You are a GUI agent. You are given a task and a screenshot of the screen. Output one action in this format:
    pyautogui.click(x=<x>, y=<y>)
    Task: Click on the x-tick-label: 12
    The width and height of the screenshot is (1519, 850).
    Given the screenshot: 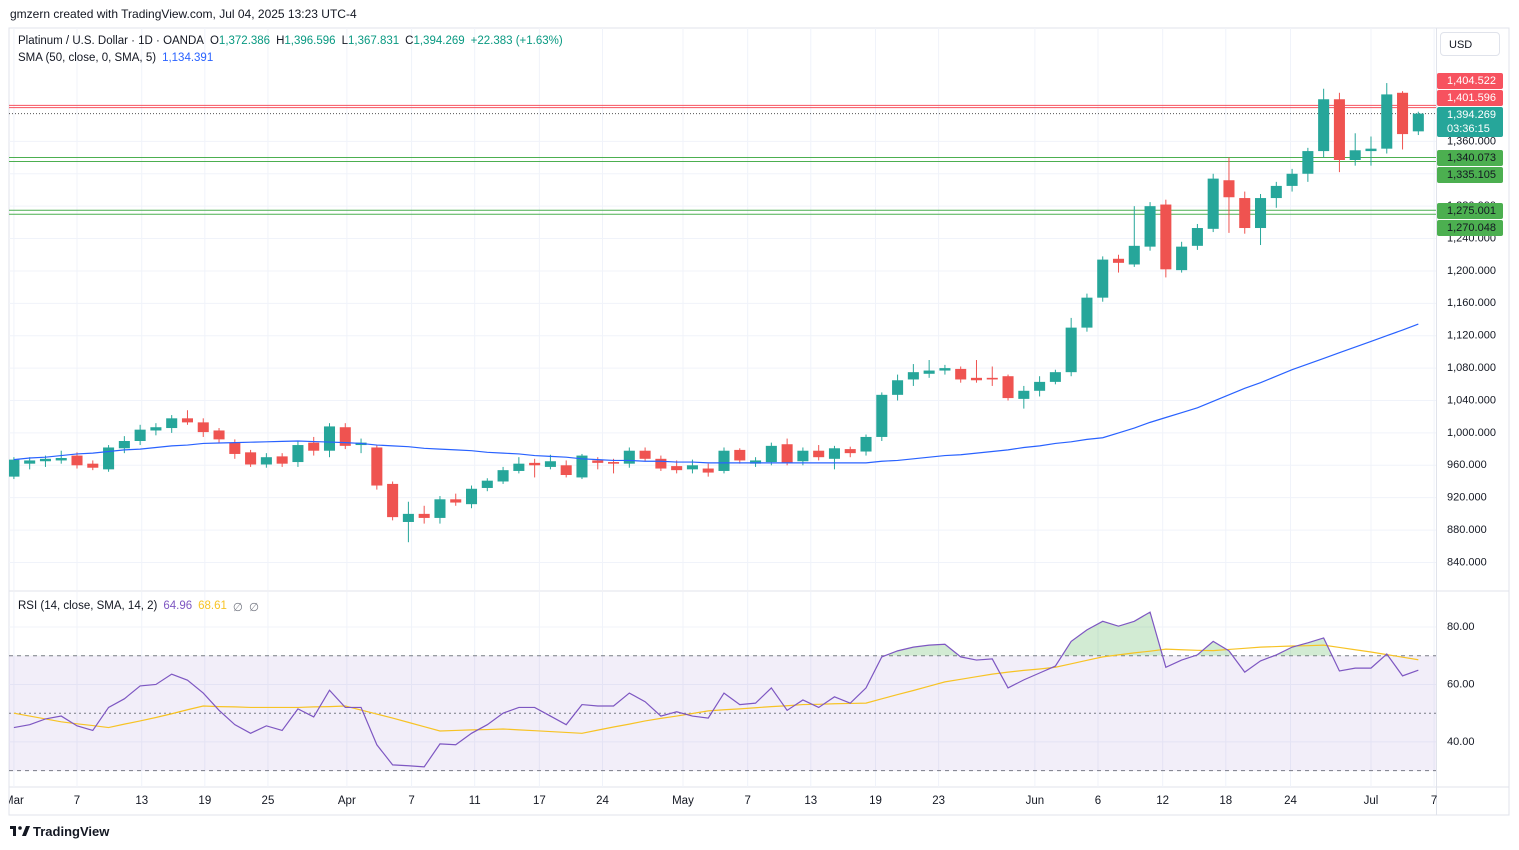 What is the action you would take?
    pyautogui.click(x=1162, y=801)
    